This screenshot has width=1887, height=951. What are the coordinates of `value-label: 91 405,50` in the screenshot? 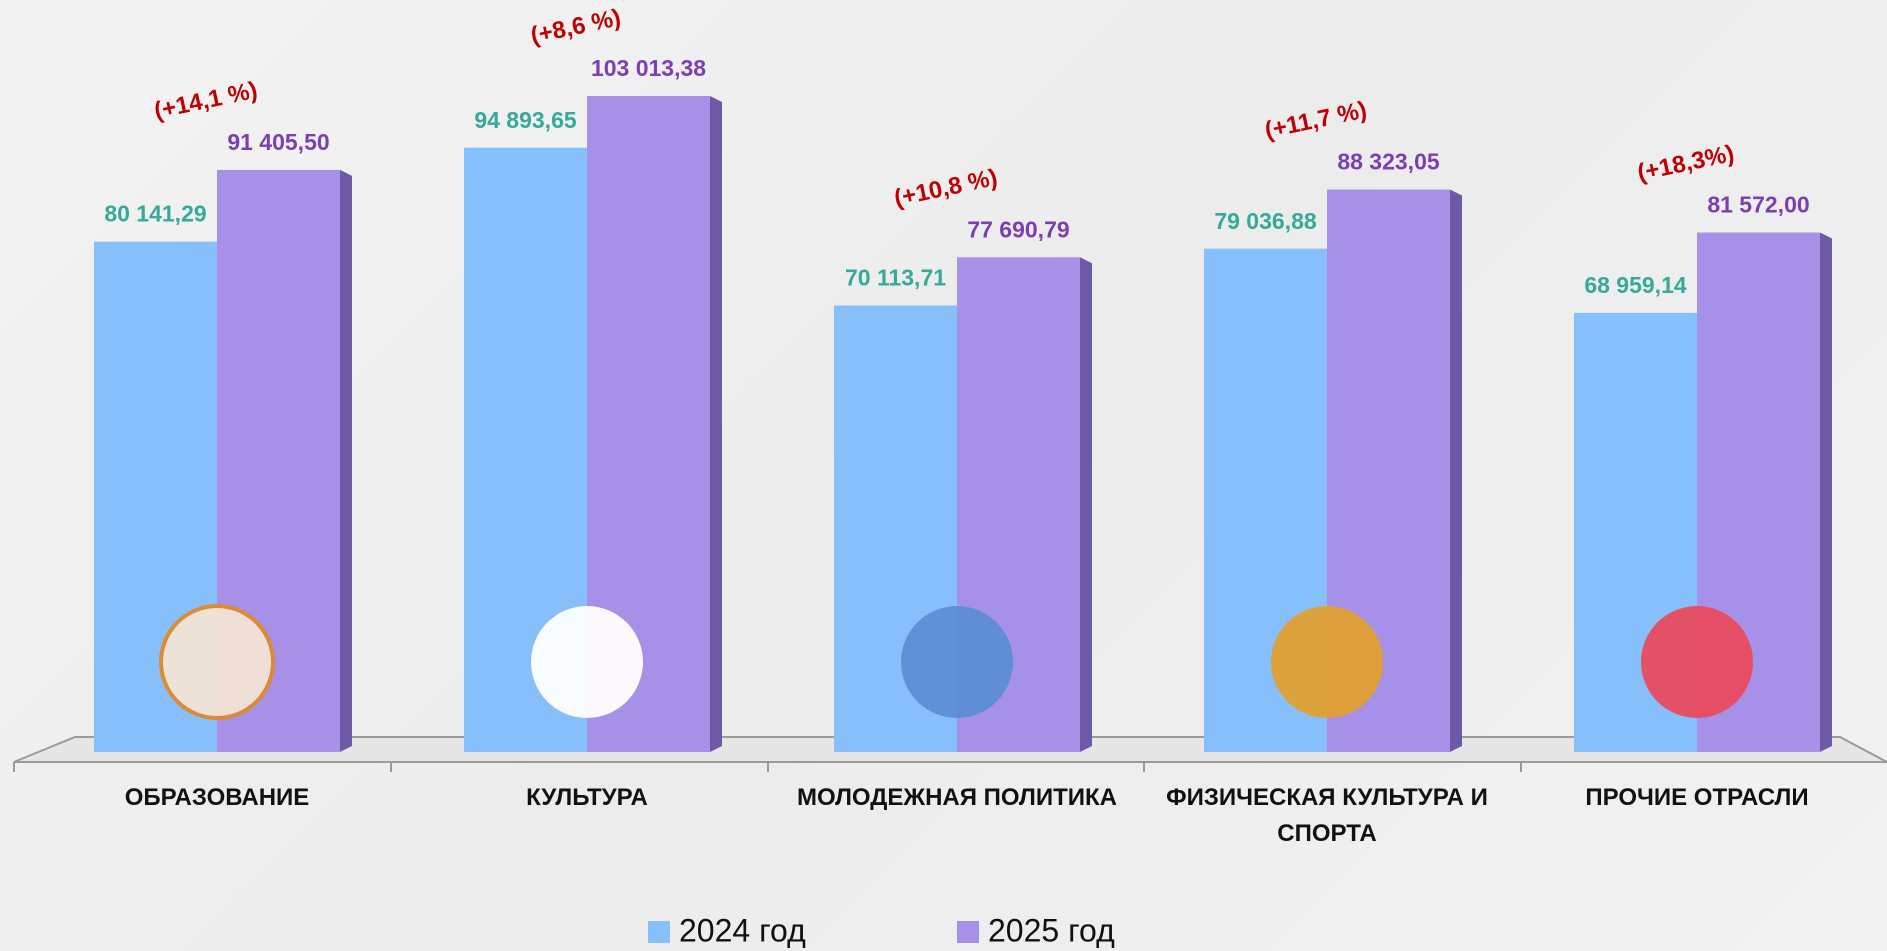 It's located at (278, 142).